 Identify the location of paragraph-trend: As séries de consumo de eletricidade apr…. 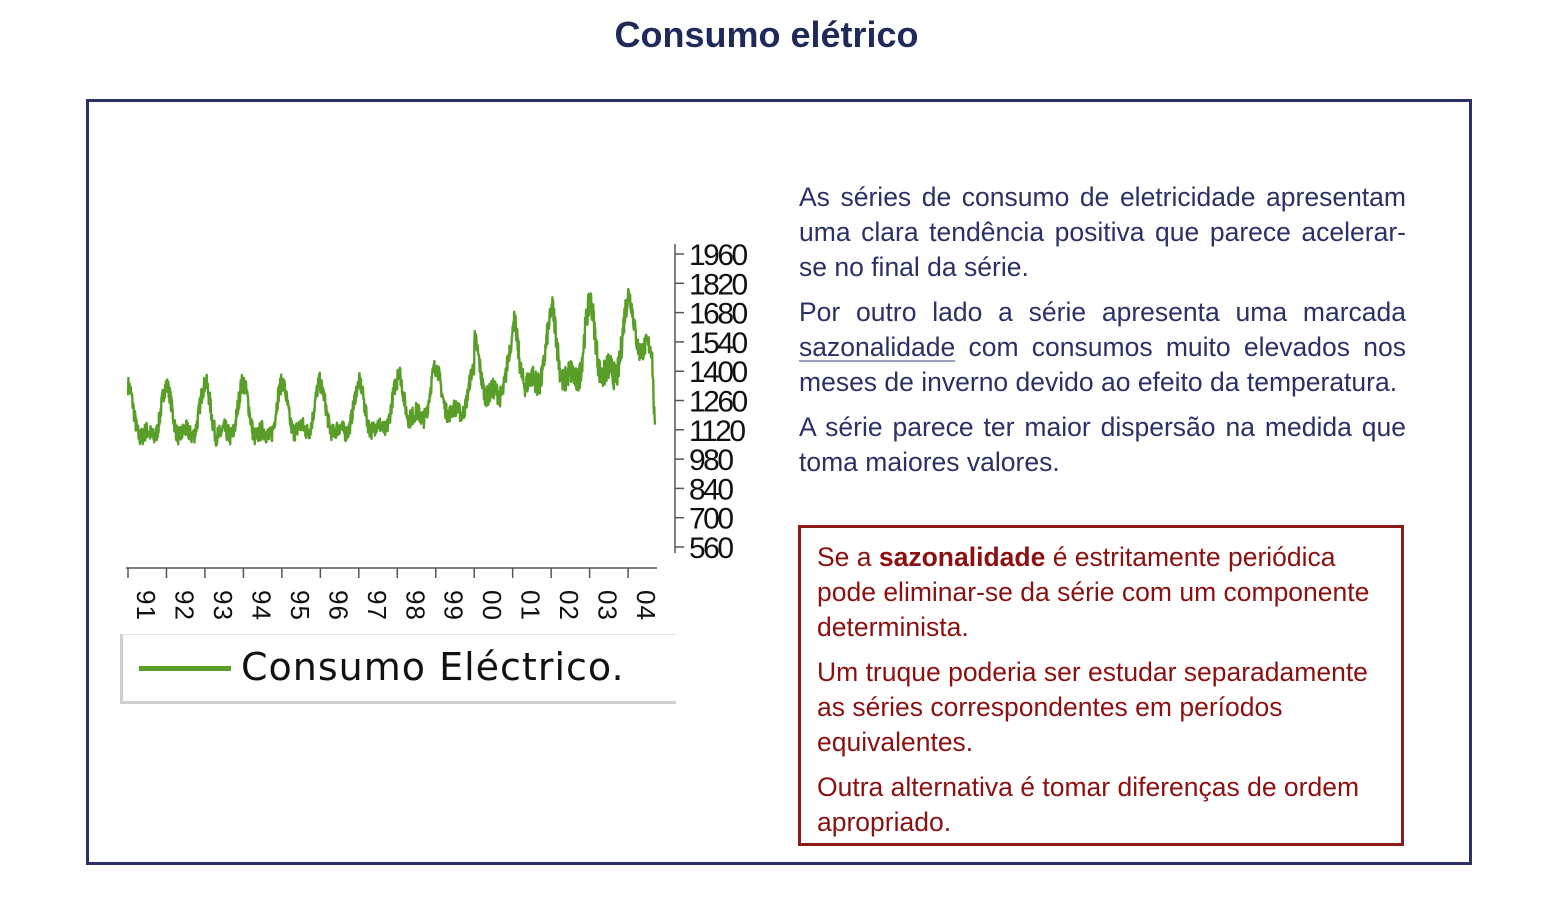
(1102, 232).